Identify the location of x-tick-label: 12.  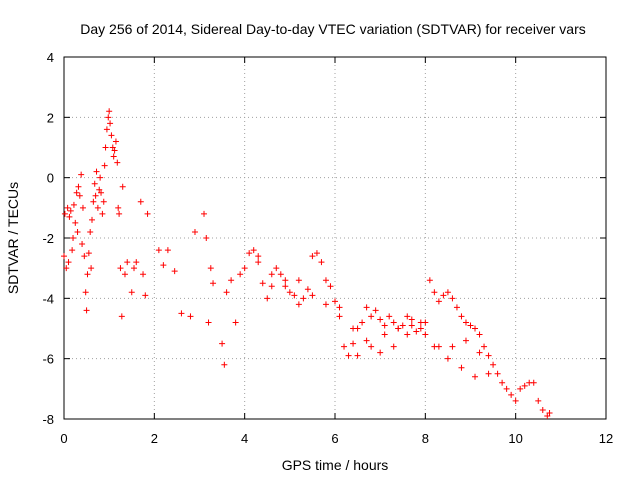
(606, 438).